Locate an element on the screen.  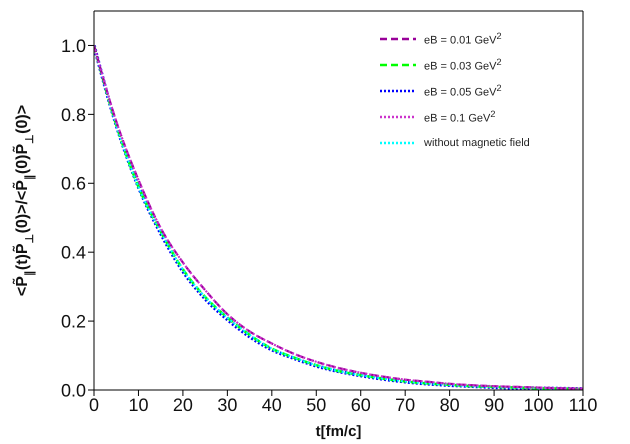
y-tick-label: 0.0 is located at coordinates (73, 390).